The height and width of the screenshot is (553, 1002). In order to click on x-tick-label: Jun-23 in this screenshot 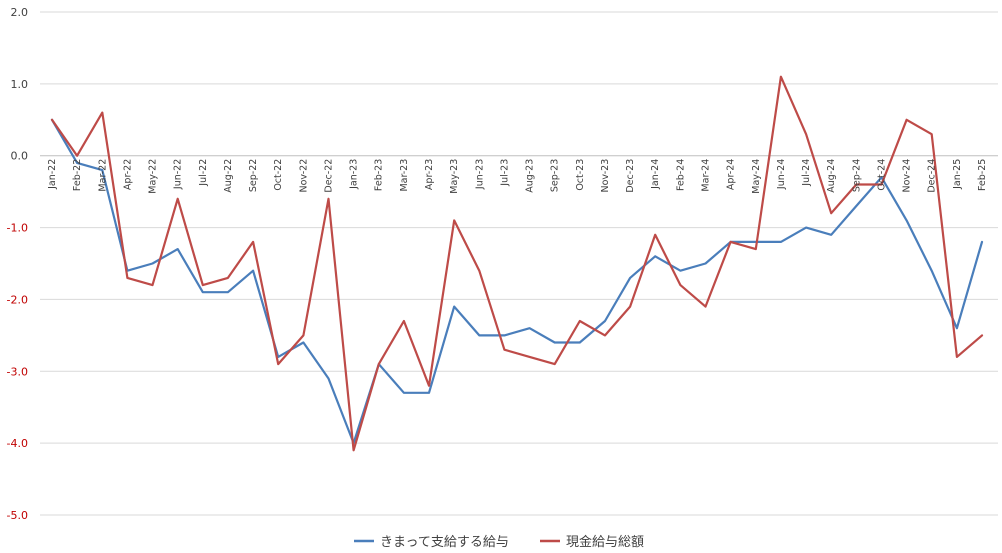, I will do `click(479, 174)`.